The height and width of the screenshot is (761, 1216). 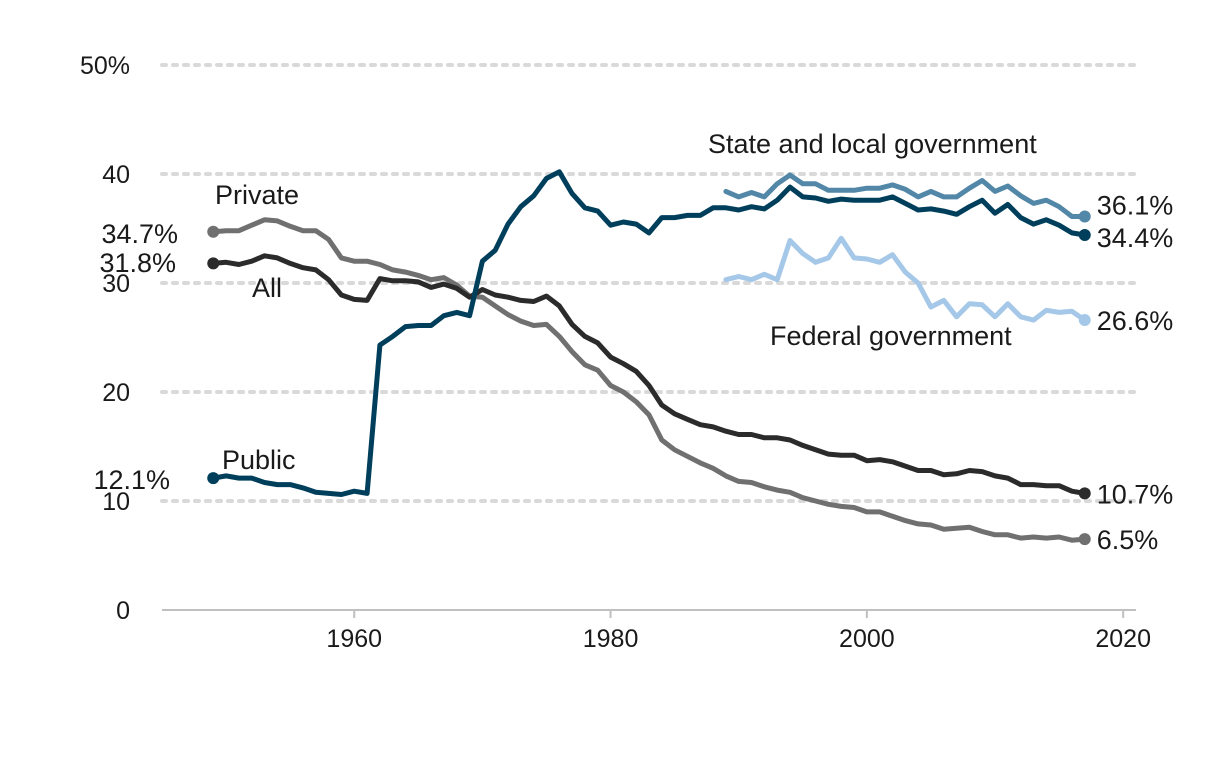 I want to click on x-tick-label: 2020, so click(x=1123, y=639).